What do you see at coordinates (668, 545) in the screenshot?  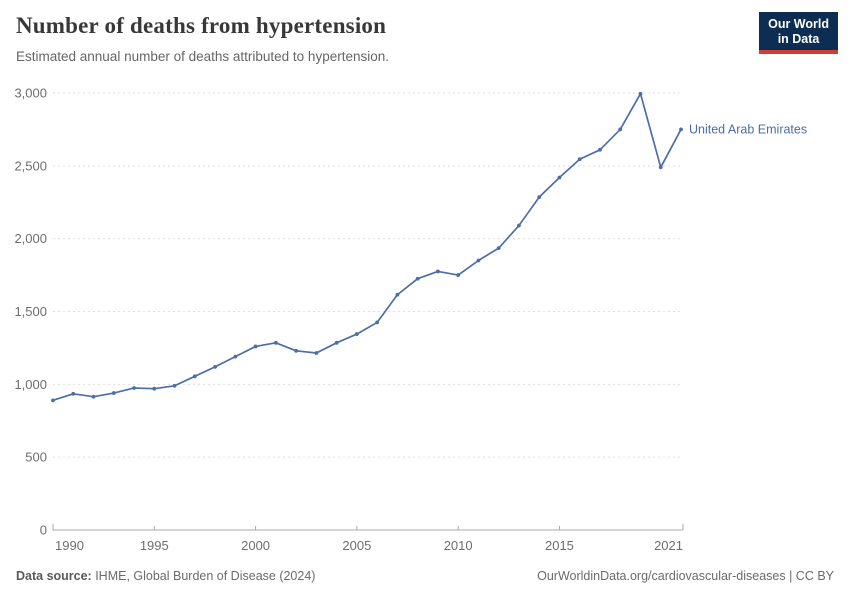 I see `x-tick-label-2021: 2021` at bounding box center [668, 545].